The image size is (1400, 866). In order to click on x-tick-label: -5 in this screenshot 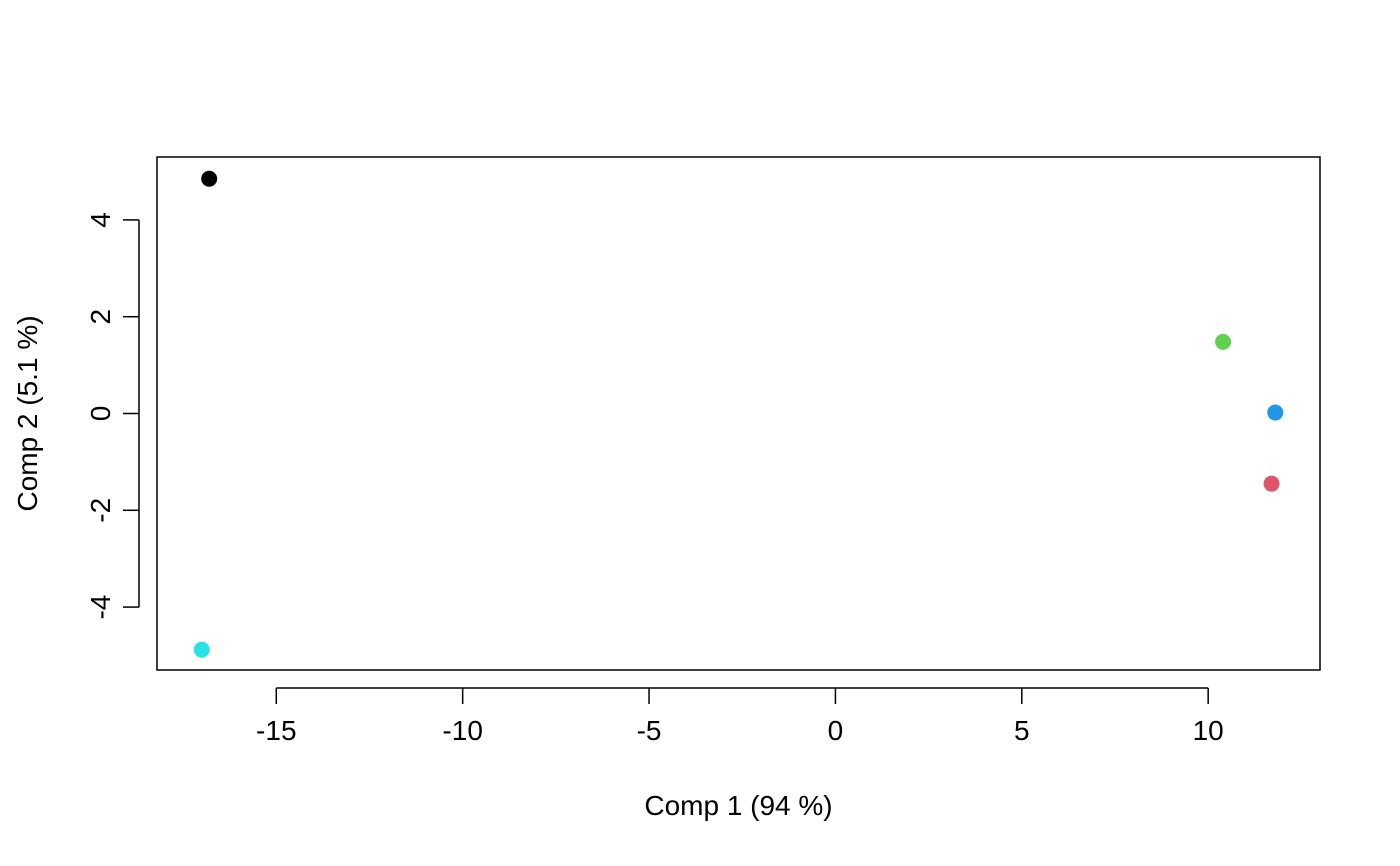, I will do `click(649, 730)`.